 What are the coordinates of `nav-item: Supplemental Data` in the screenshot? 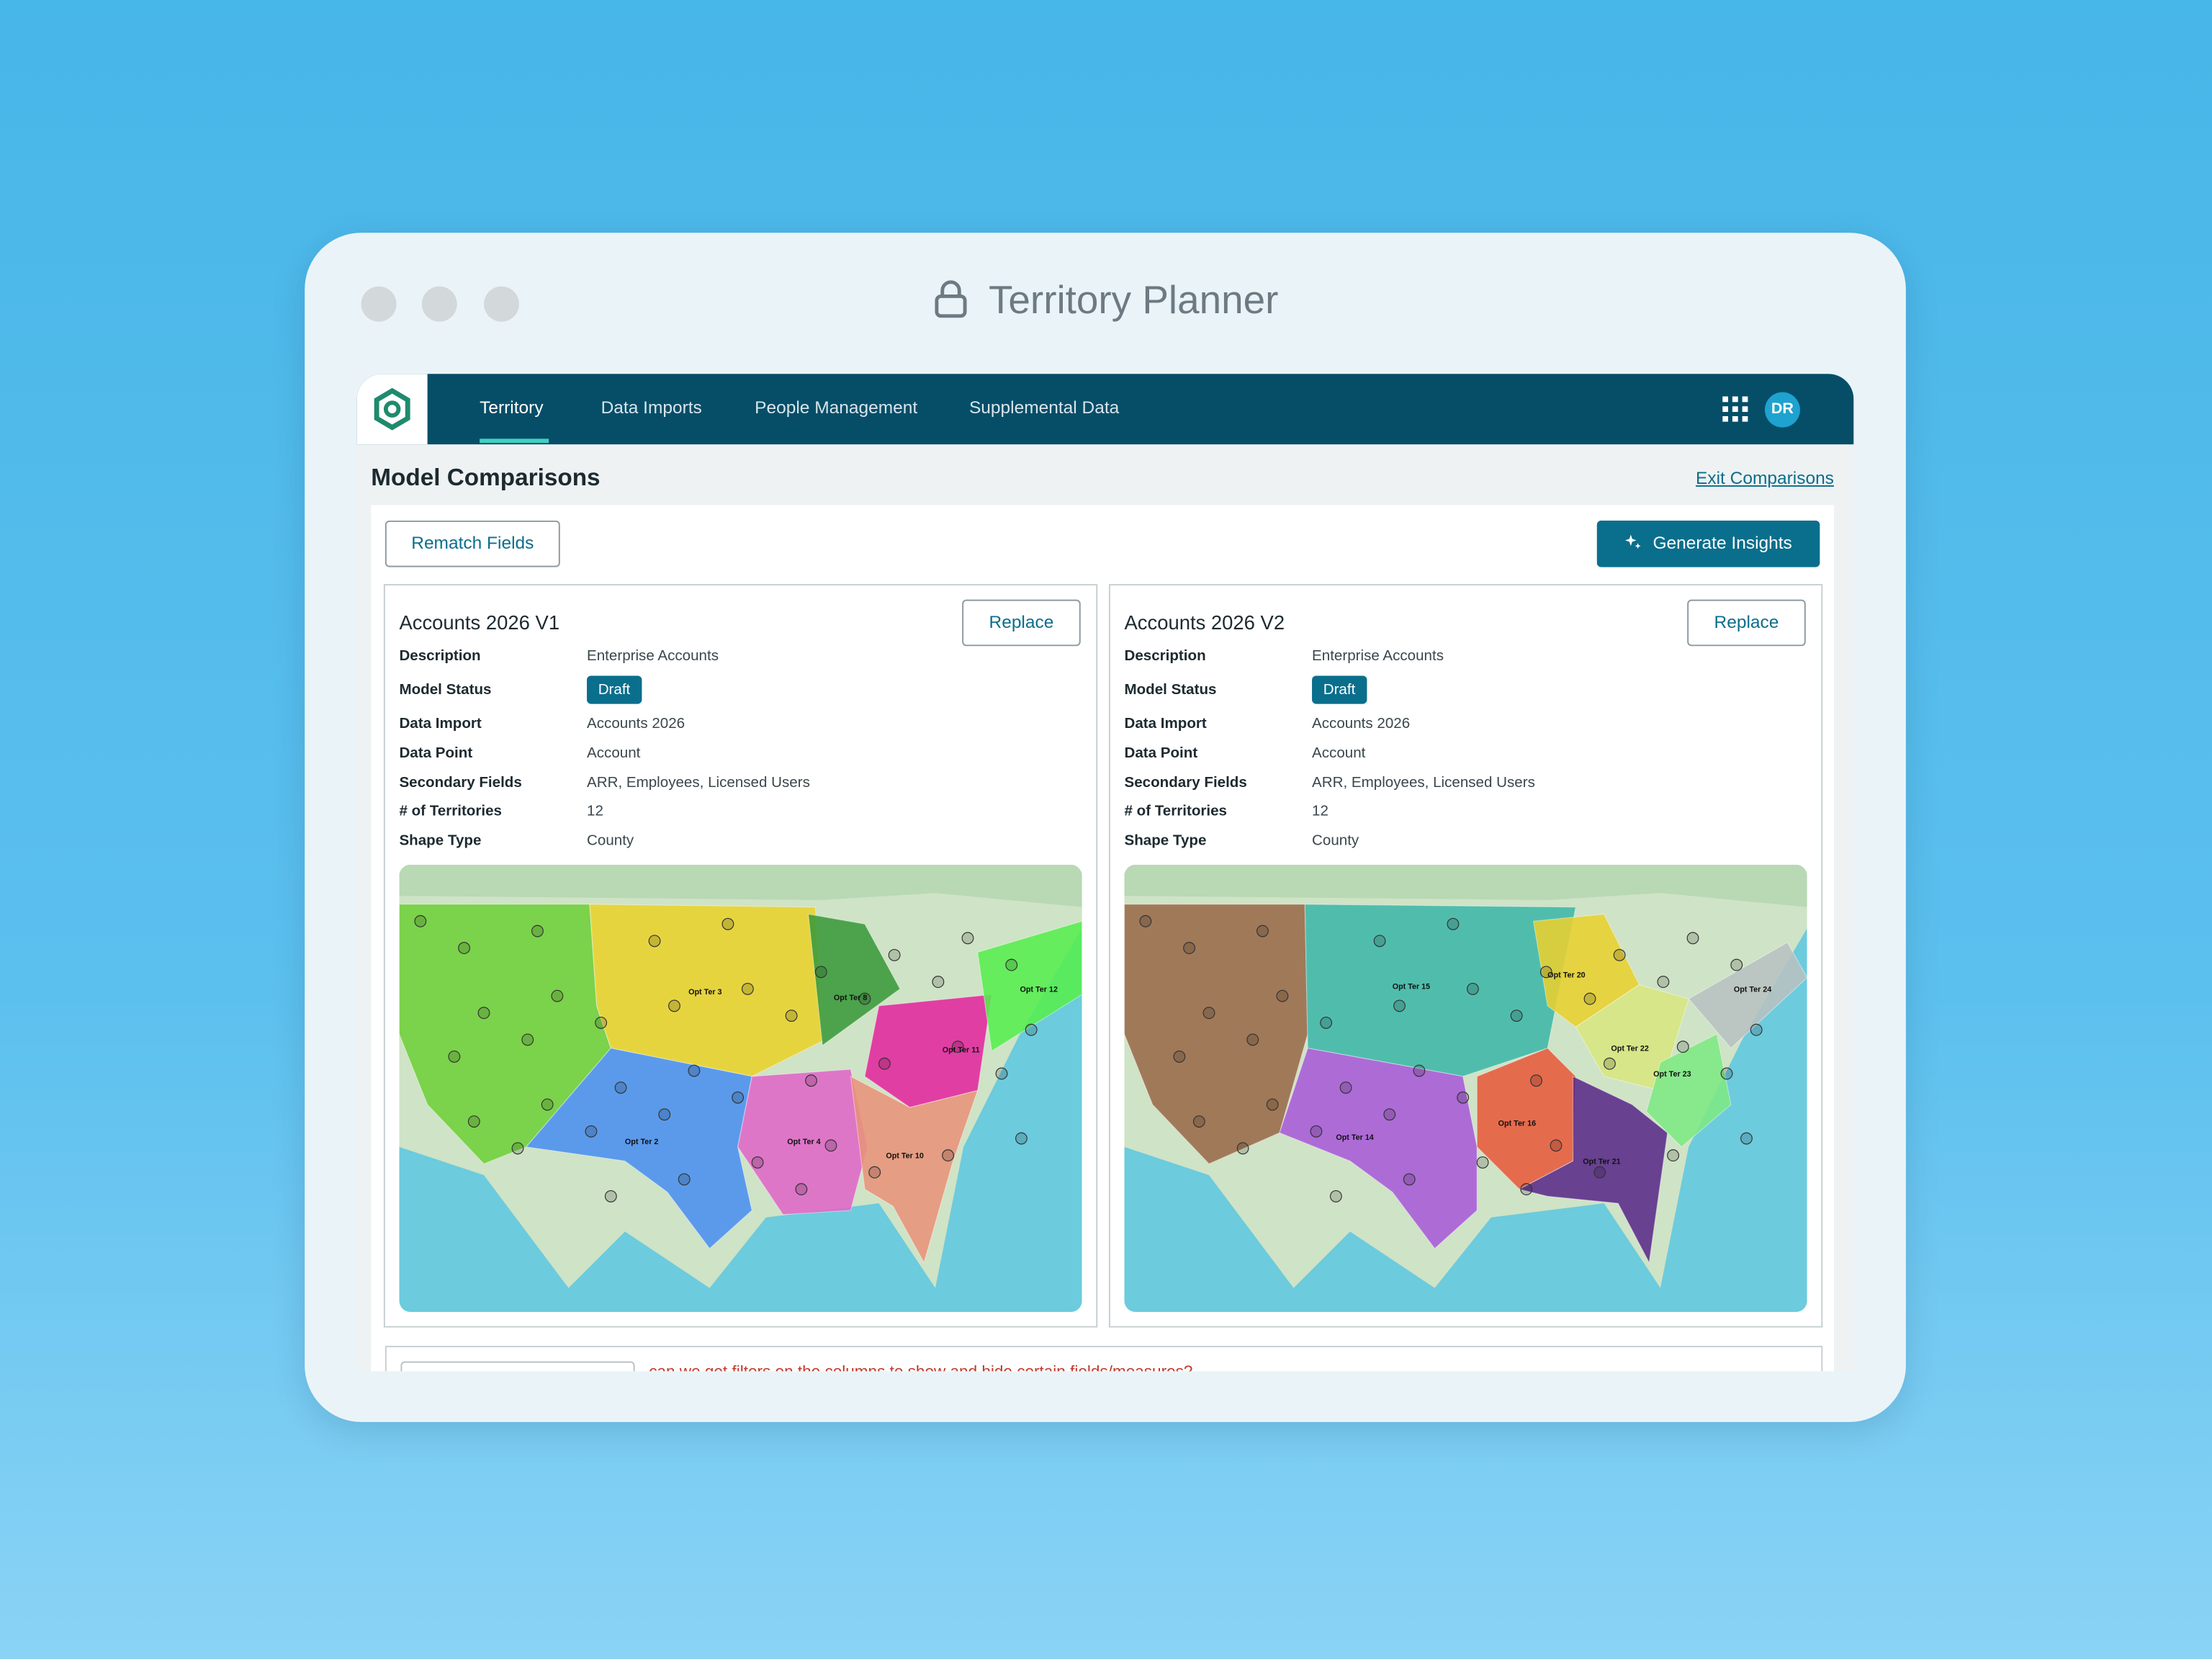 It's located at (1044, 408).